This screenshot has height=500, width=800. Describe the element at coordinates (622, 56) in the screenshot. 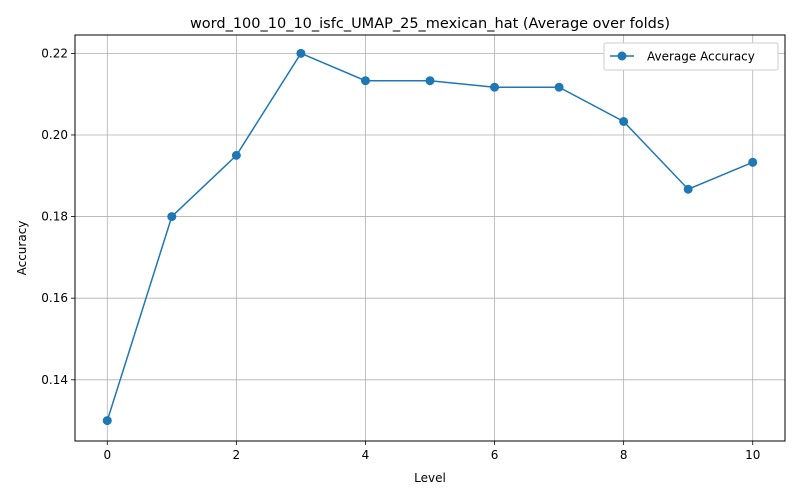

I see `legend-marker-swatch` at that location.